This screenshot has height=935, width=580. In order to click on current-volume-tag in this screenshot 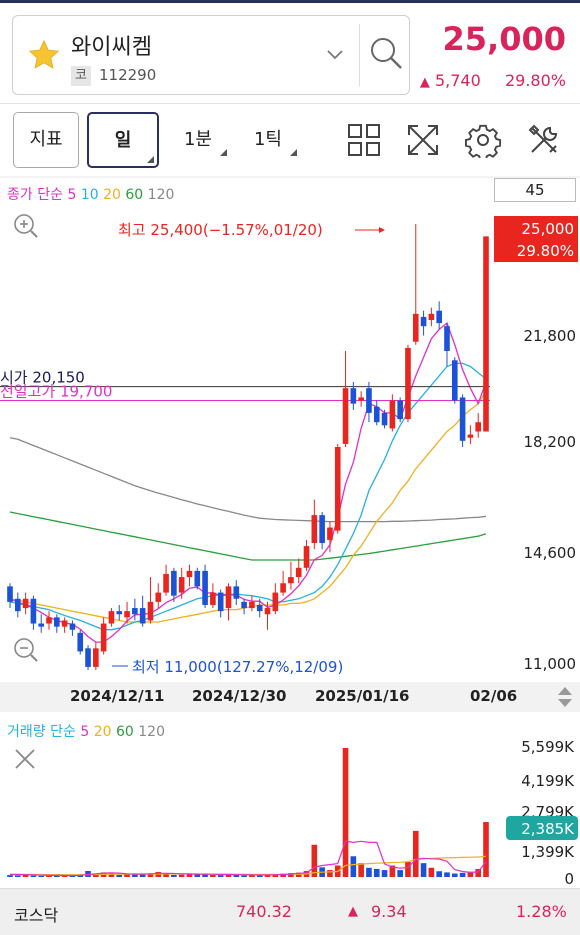, I will do `click(542, 828)`.